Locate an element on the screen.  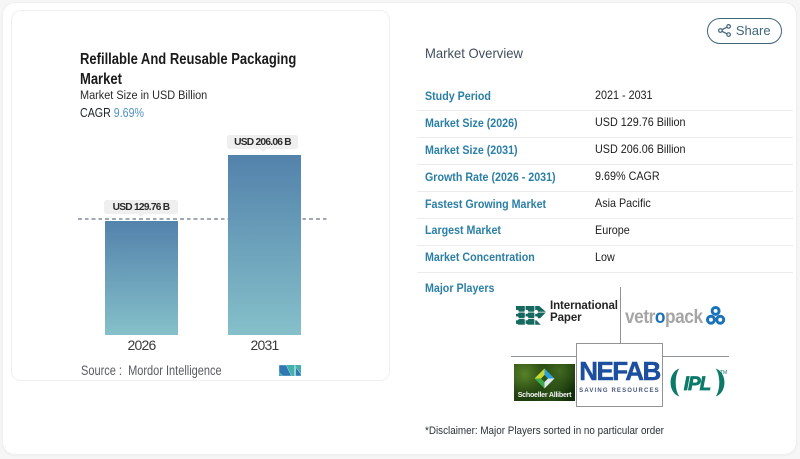
svg-text: IPL is located at coordinates (697, 384).